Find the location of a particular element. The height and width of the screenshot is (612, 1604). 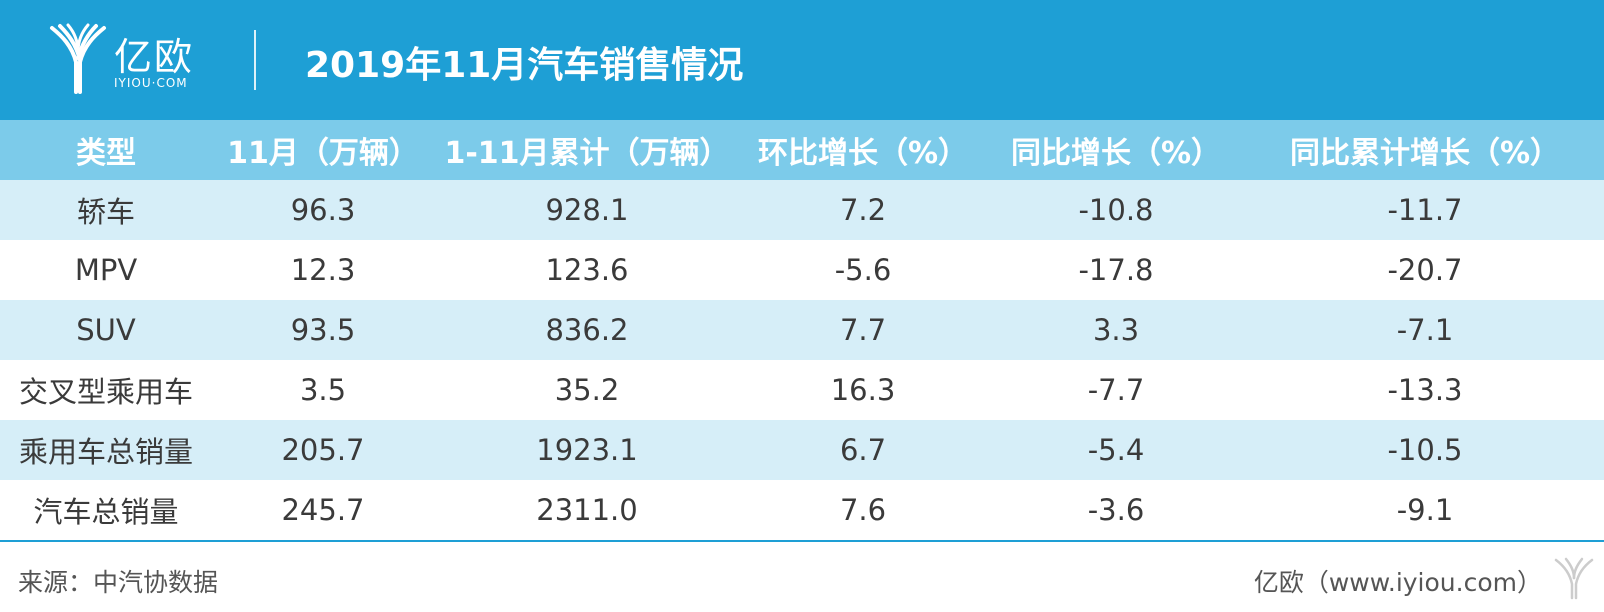

table-cell: 93.5 is located at coordinates (323, 330).